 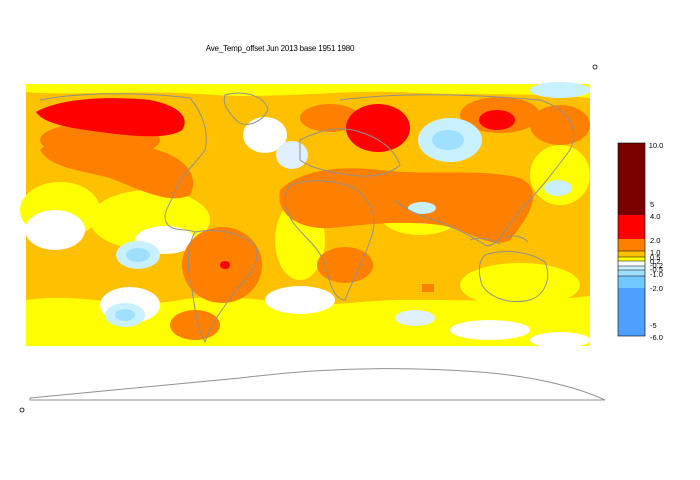 I want to click on legend-frame, so click(x=631, y=239).